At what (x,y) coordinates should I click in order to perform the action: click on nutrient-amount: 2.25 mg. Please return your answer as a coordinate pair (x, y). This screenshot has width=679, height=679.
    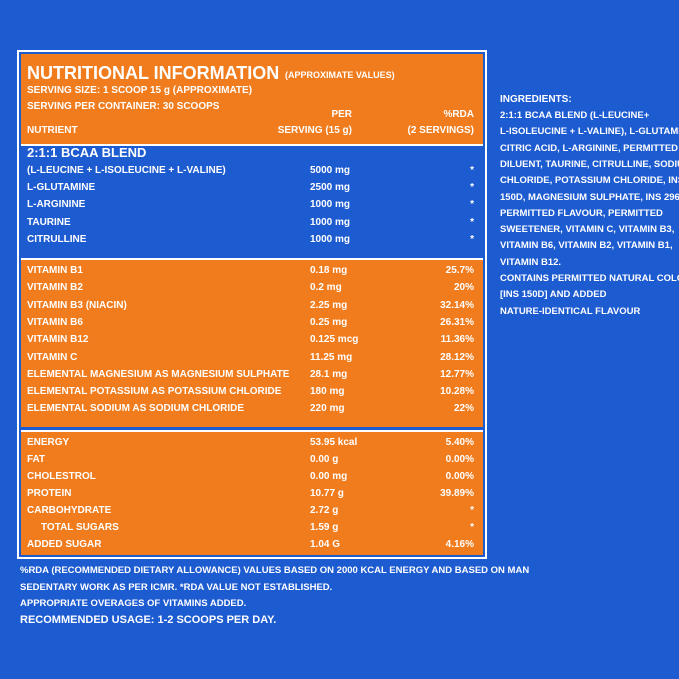
    Looking at the image, I should click on (329, 305).